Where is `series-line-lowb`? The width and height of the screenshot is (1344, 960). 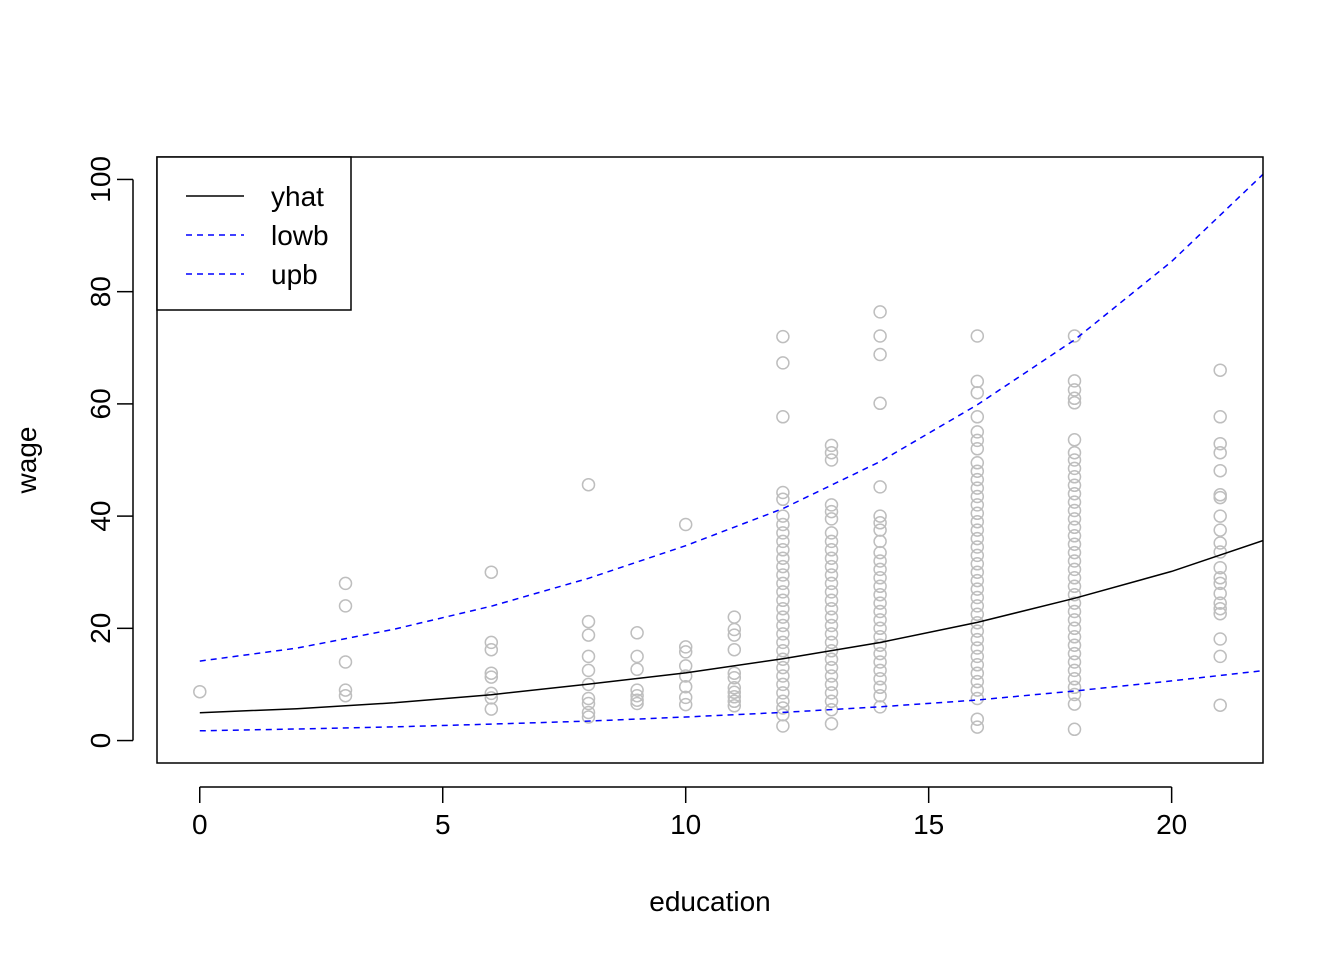
series-line-lowb is located at coordinates (731, 700).